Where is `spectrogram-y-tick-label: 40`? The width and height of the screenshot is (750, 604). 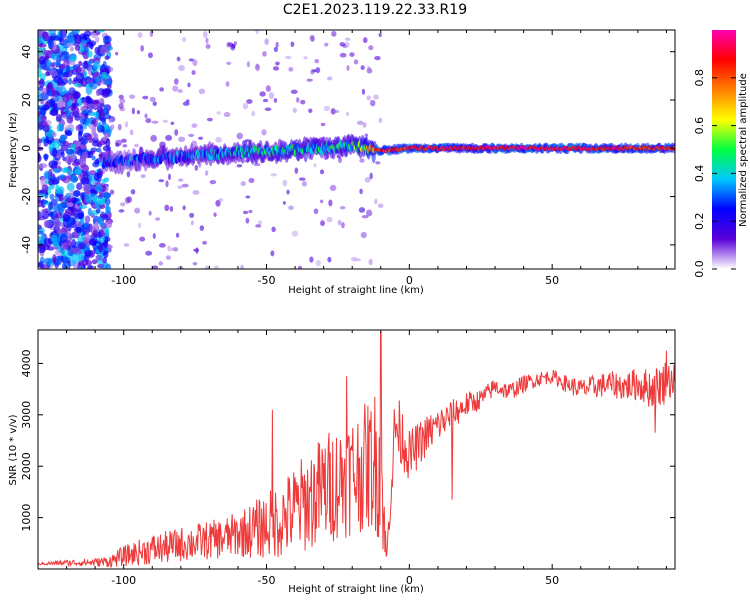 spectrogram-y-tick-label: 40 is located at coordinates (26, 52).